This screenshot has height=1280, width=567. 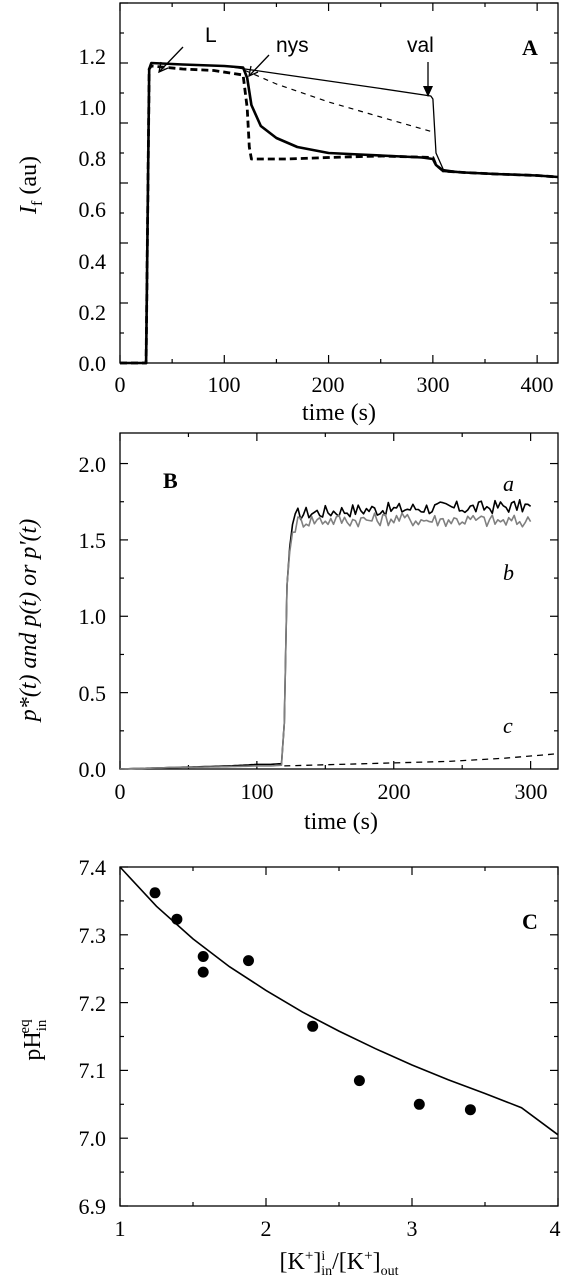 What do you see at coordinates (93, 1138) in the screenshot?
I see `panel-c-ytick-label: 7.0` at bounding box center [93, 1138].